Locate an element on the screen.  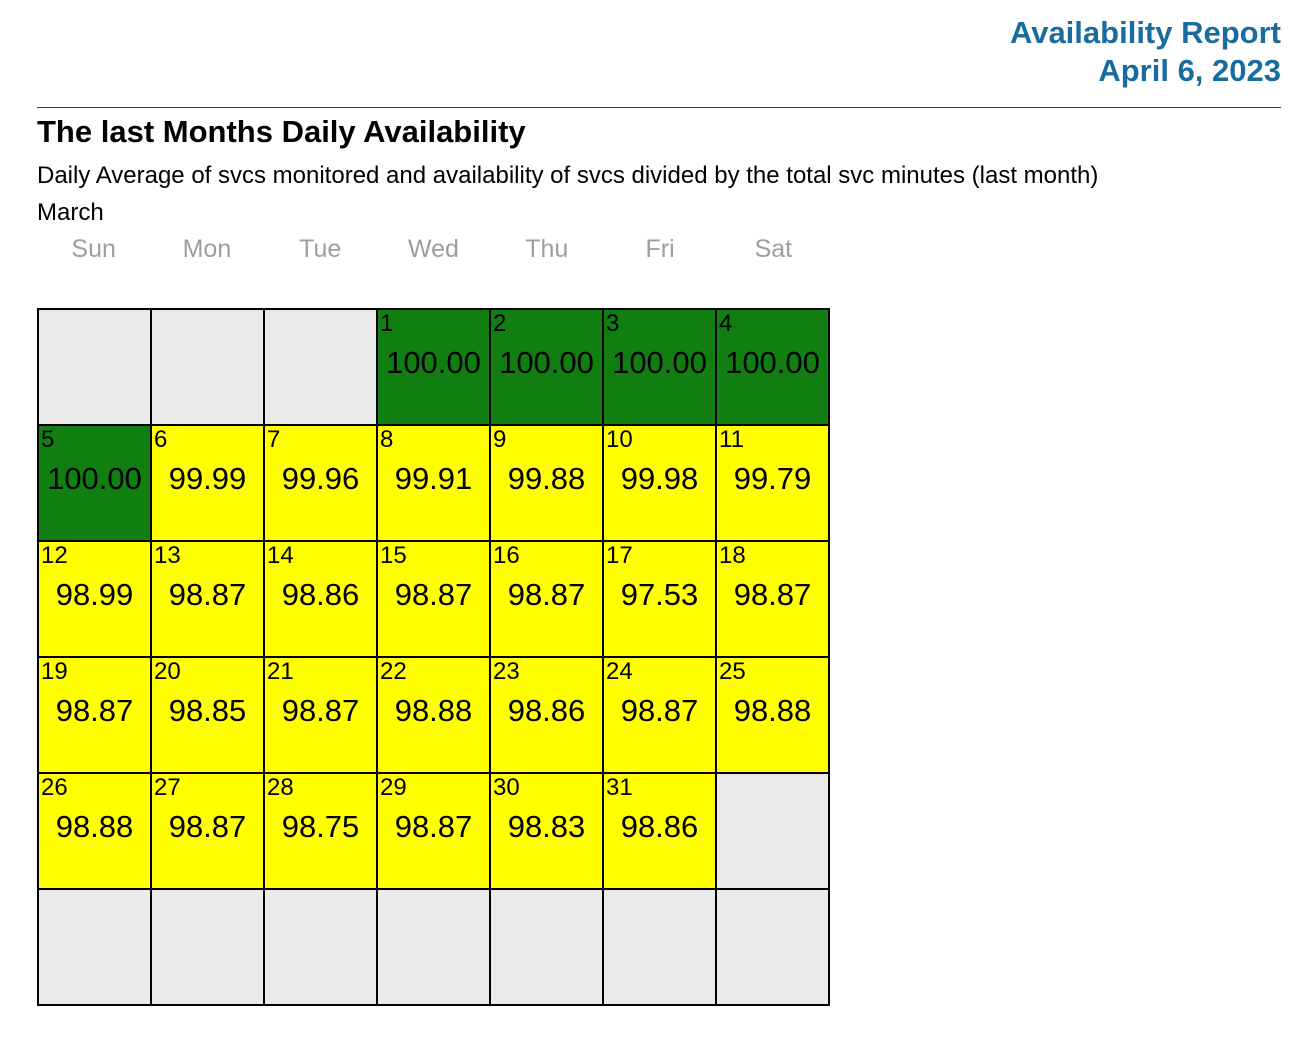
calendar-day-5: 5 100.00 is located at coordinates (94, 483).